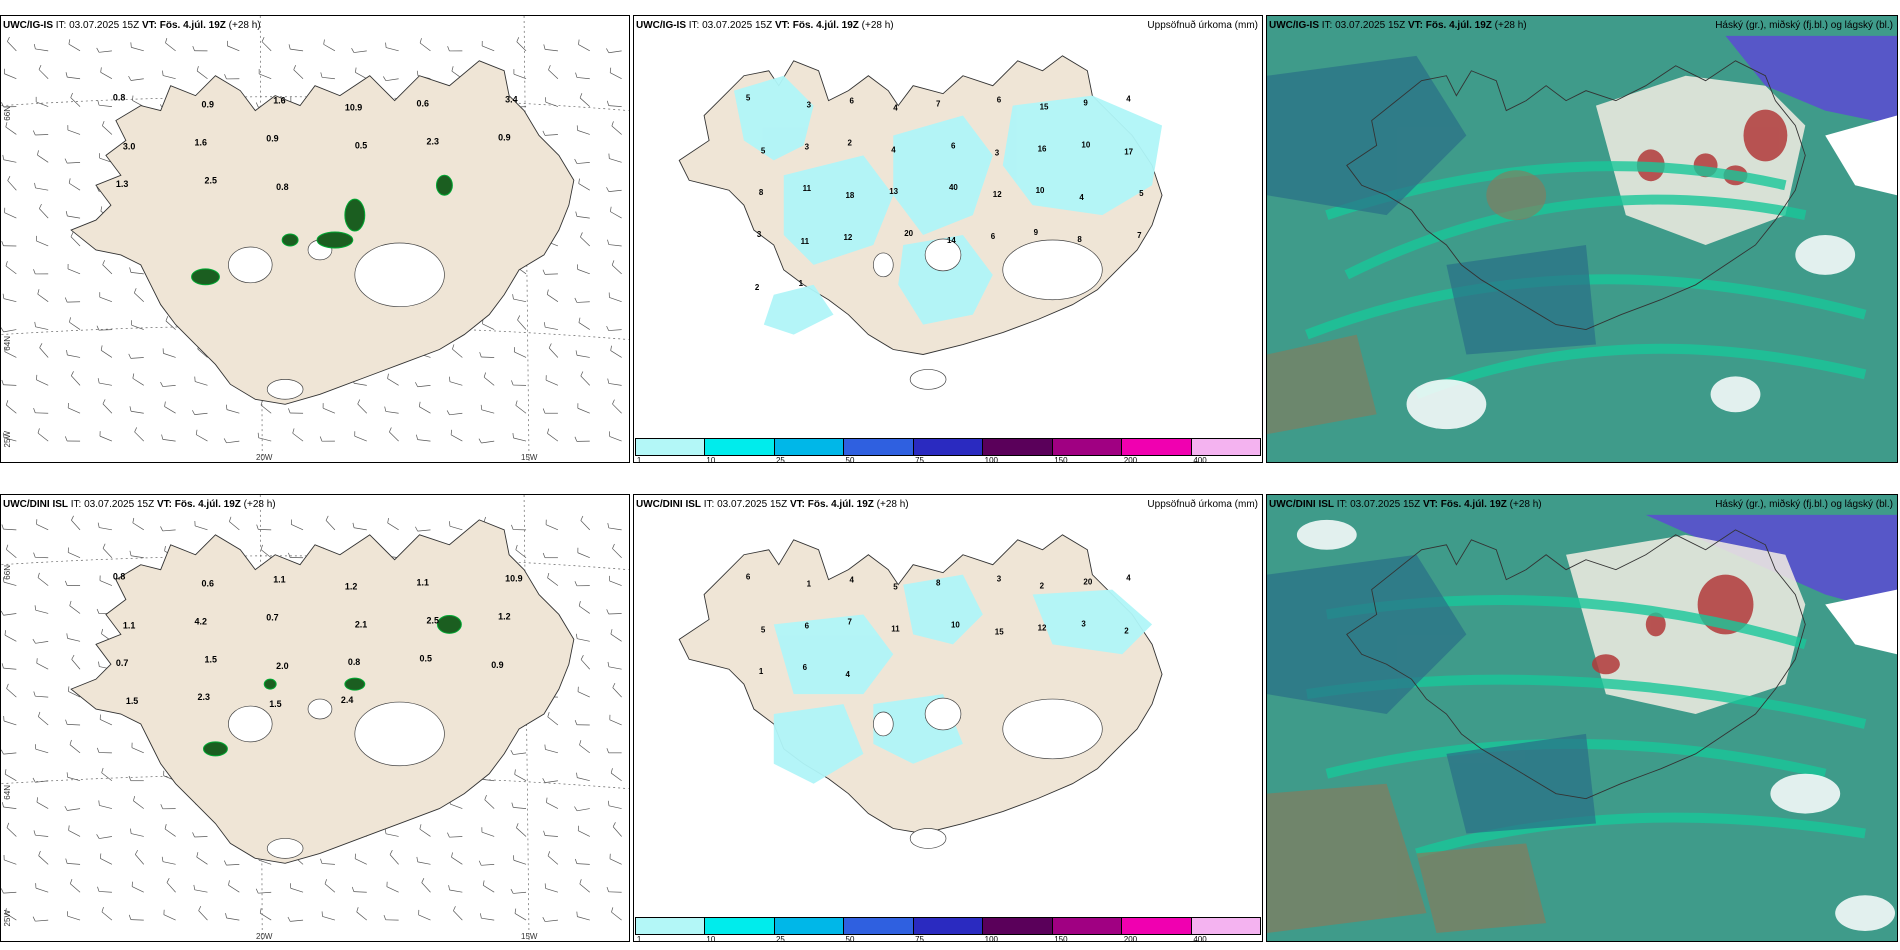  Describe the element at coordinates (948, 205) in the screenshot. I see `precip-areas` at that location.